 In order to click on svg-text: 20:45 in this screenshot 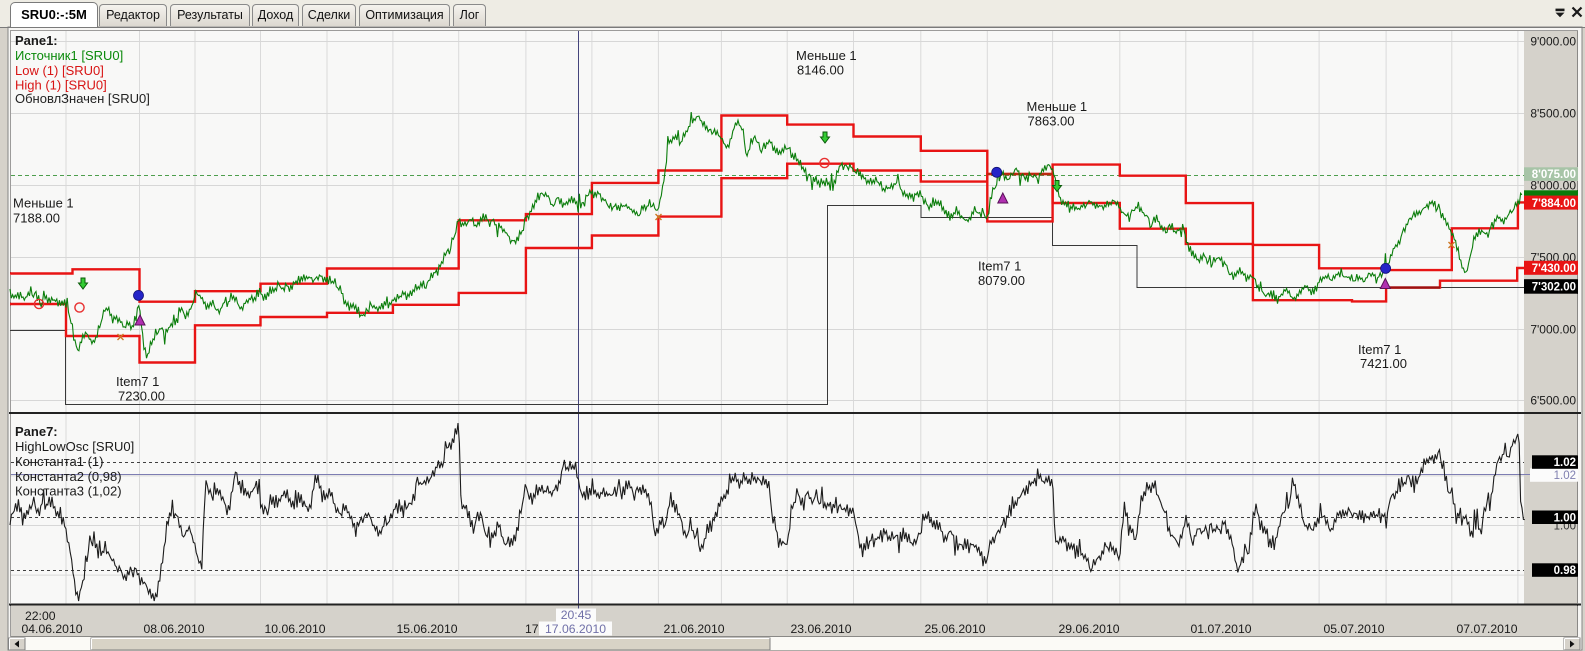, I will do `click(576, 615)`.